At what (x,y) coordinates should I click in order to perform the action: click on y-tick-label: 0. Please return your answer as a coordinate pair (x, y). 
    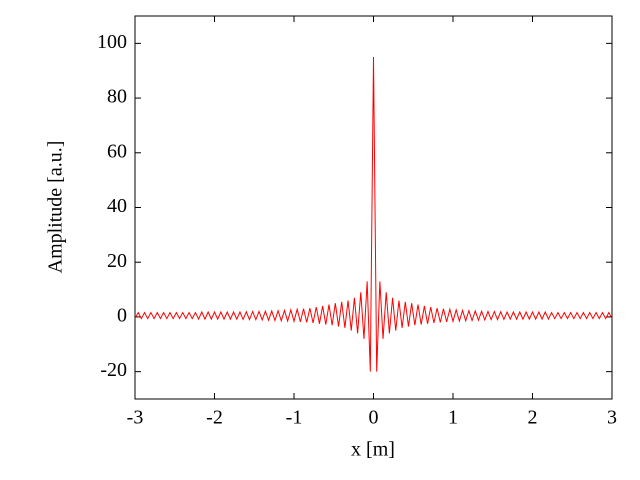
    Looking at the image, I should click on (122, 316).